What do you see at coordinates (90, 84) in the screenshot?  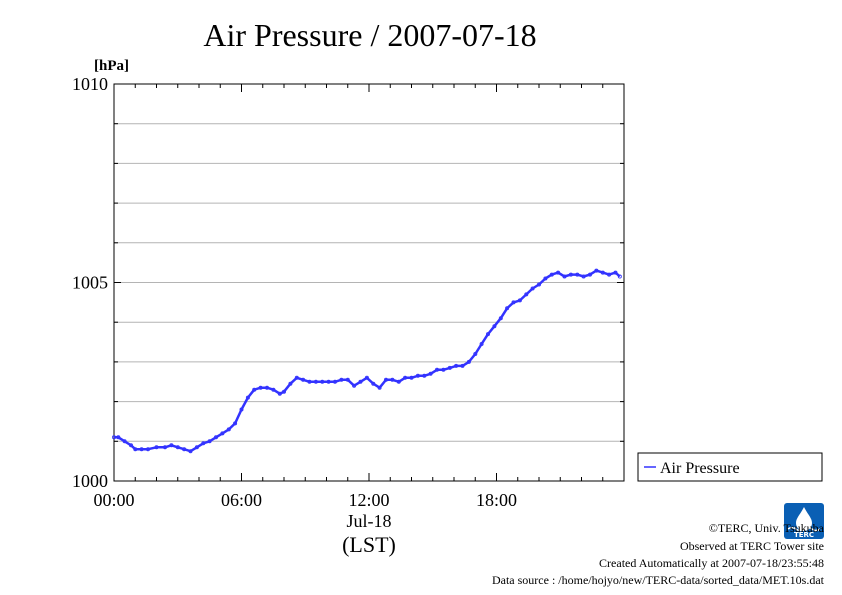 I see `y-tick-label: 1010` at bounding box center [90, 84].